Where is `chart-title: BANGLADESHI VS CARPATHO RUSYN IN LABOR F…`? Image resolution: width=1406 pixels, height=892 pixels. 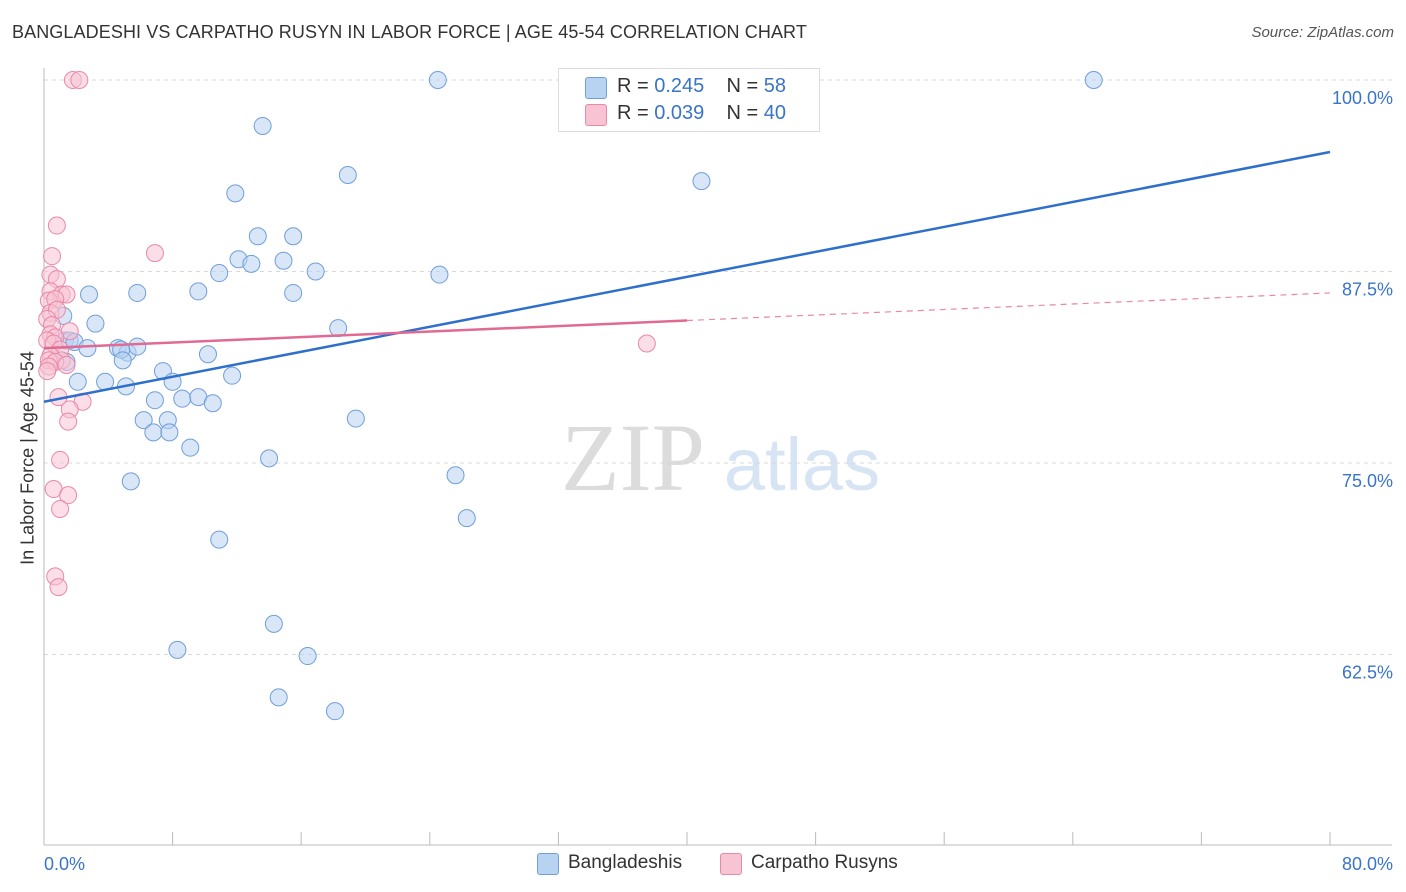
chart-title: BANGLADESHI VS CARPATHO RUSYN IN LABOR F… is located at coordinates (409, 32).